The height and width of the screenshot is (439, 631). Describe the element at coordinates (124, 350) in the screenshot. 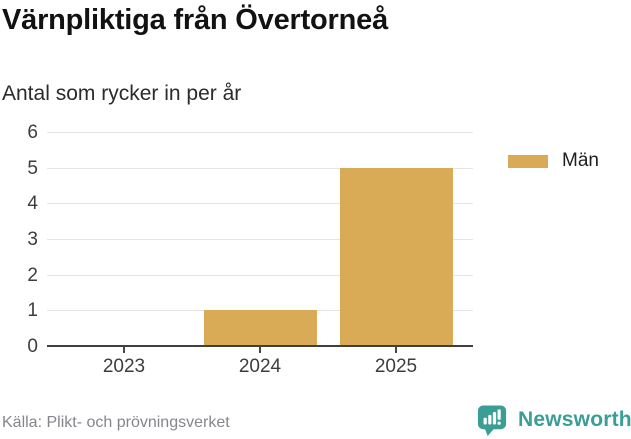

I see `axis-tick-2023` at that location.